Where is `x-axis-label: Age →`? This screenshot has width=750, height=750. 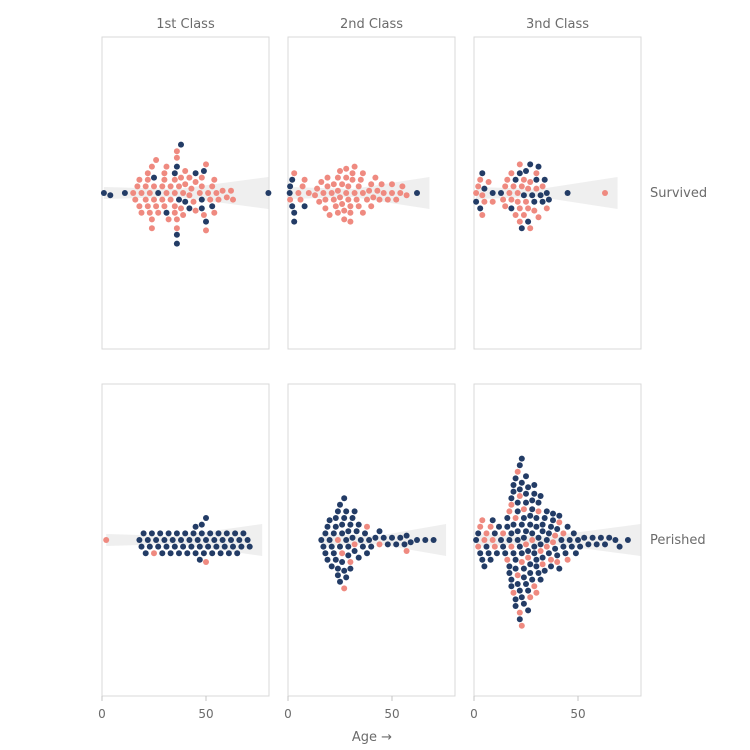 x-axis-label: Age → is located at coordinates (372, 737).